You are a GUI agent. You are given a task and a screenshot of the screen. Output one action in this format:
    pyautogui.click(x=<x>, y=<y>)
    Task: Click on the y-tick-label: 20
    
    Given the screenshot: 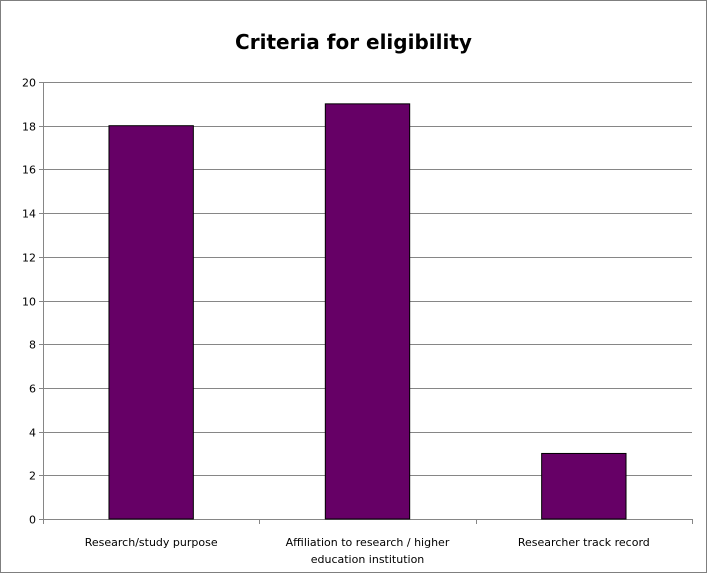 What is the action you would take?
    pyautogui.click(x=29, y=83)
    